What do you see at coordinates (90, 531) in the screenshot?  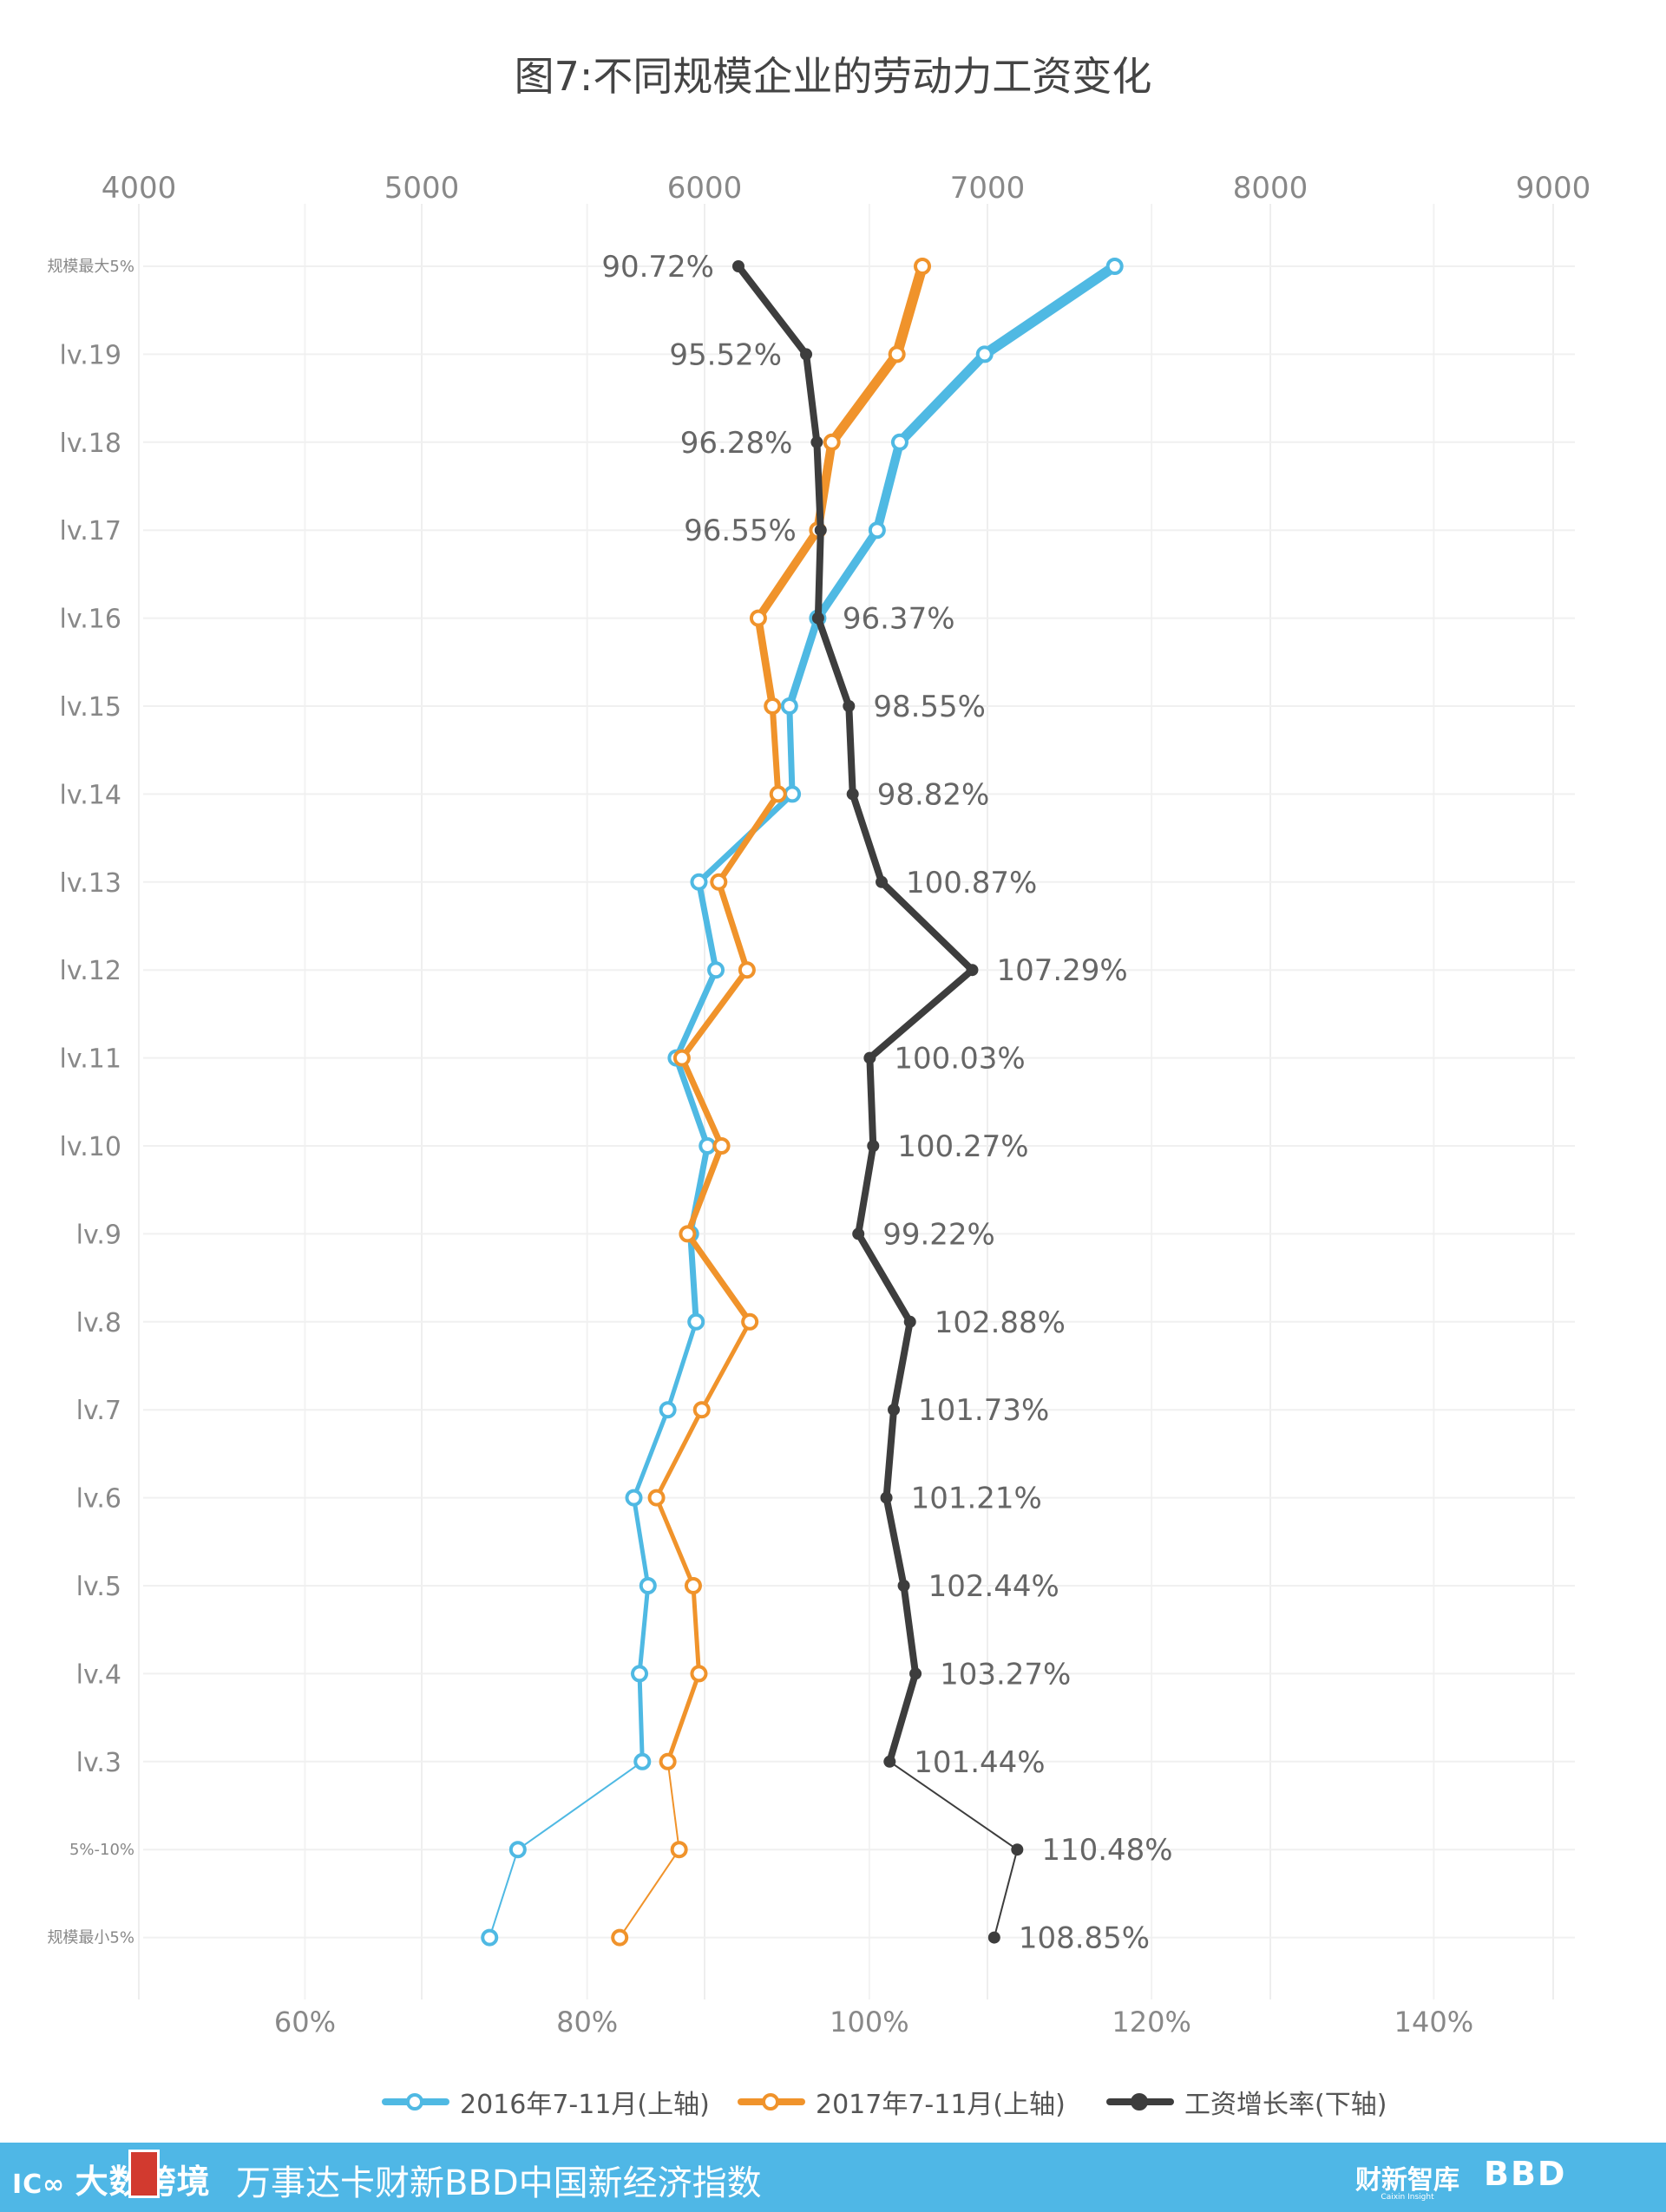 I see `category-label: lv.17` at bounding box center [90, 531].